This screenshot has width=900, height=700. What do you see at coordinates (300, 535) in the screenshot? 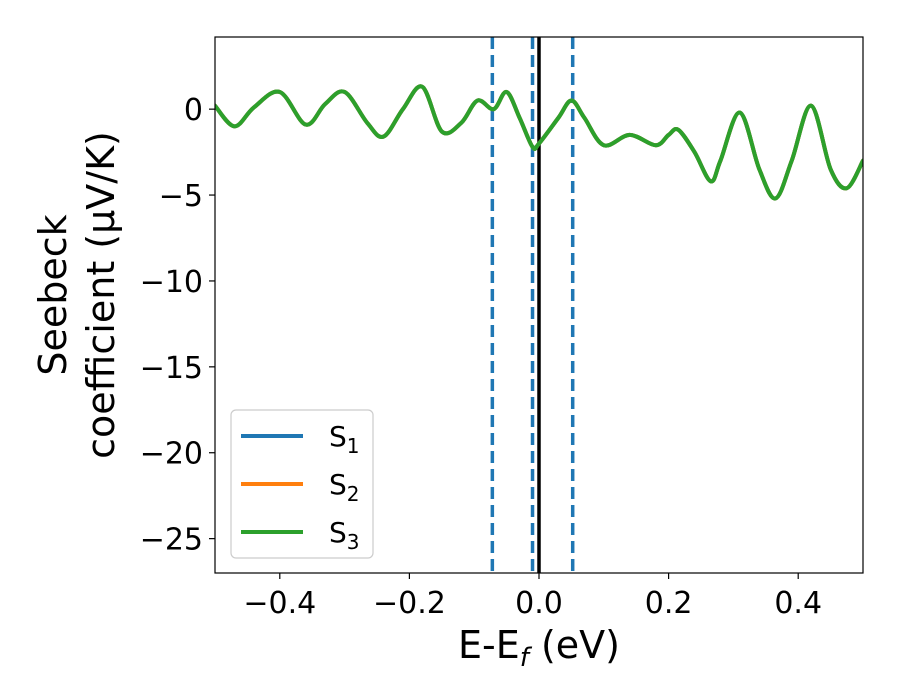
I see `legend-item-s3: S3` at bounding box center [300, 535].